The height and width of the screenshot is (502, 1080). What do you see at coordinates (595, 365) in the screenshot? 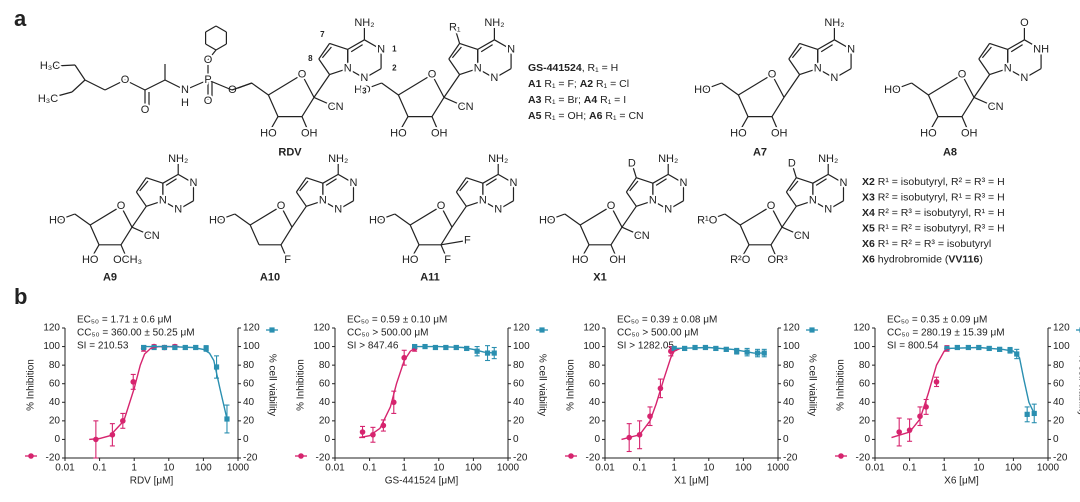
I see `y-tick-label: 80` at bounding box center [595, 365].